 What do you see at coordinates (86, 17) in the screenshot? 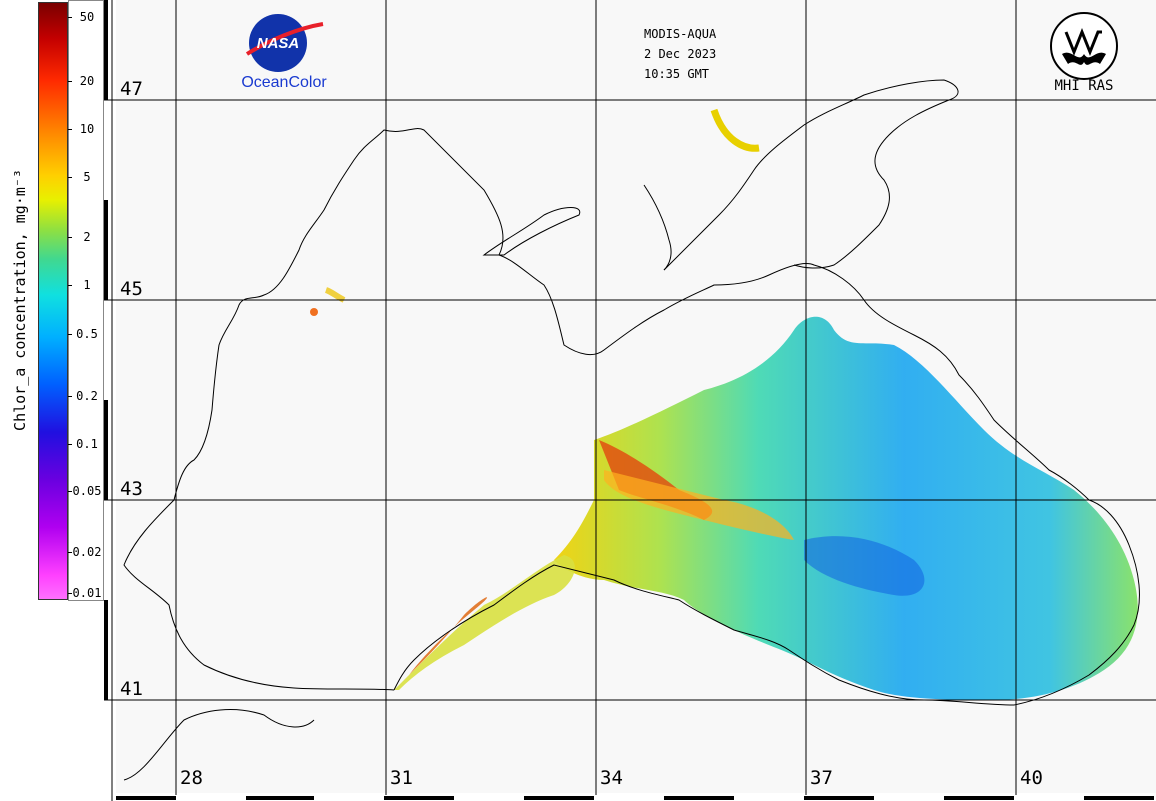
I see `colorbar-tick: 50` at bounding box center [86, 17].